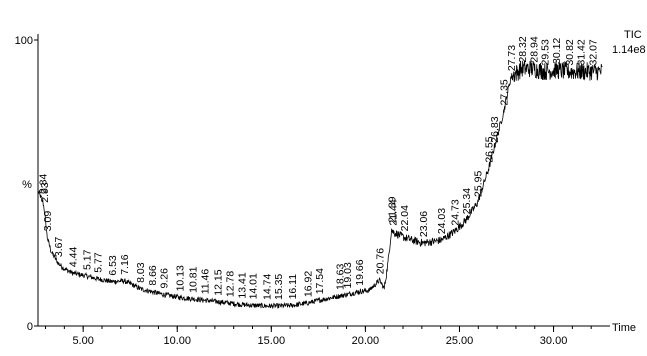 This screenshot has height=356, width=647. Describe the element at coordinates (219, 282) in the screenshot. I see `peak-label: 12.15` at that location.